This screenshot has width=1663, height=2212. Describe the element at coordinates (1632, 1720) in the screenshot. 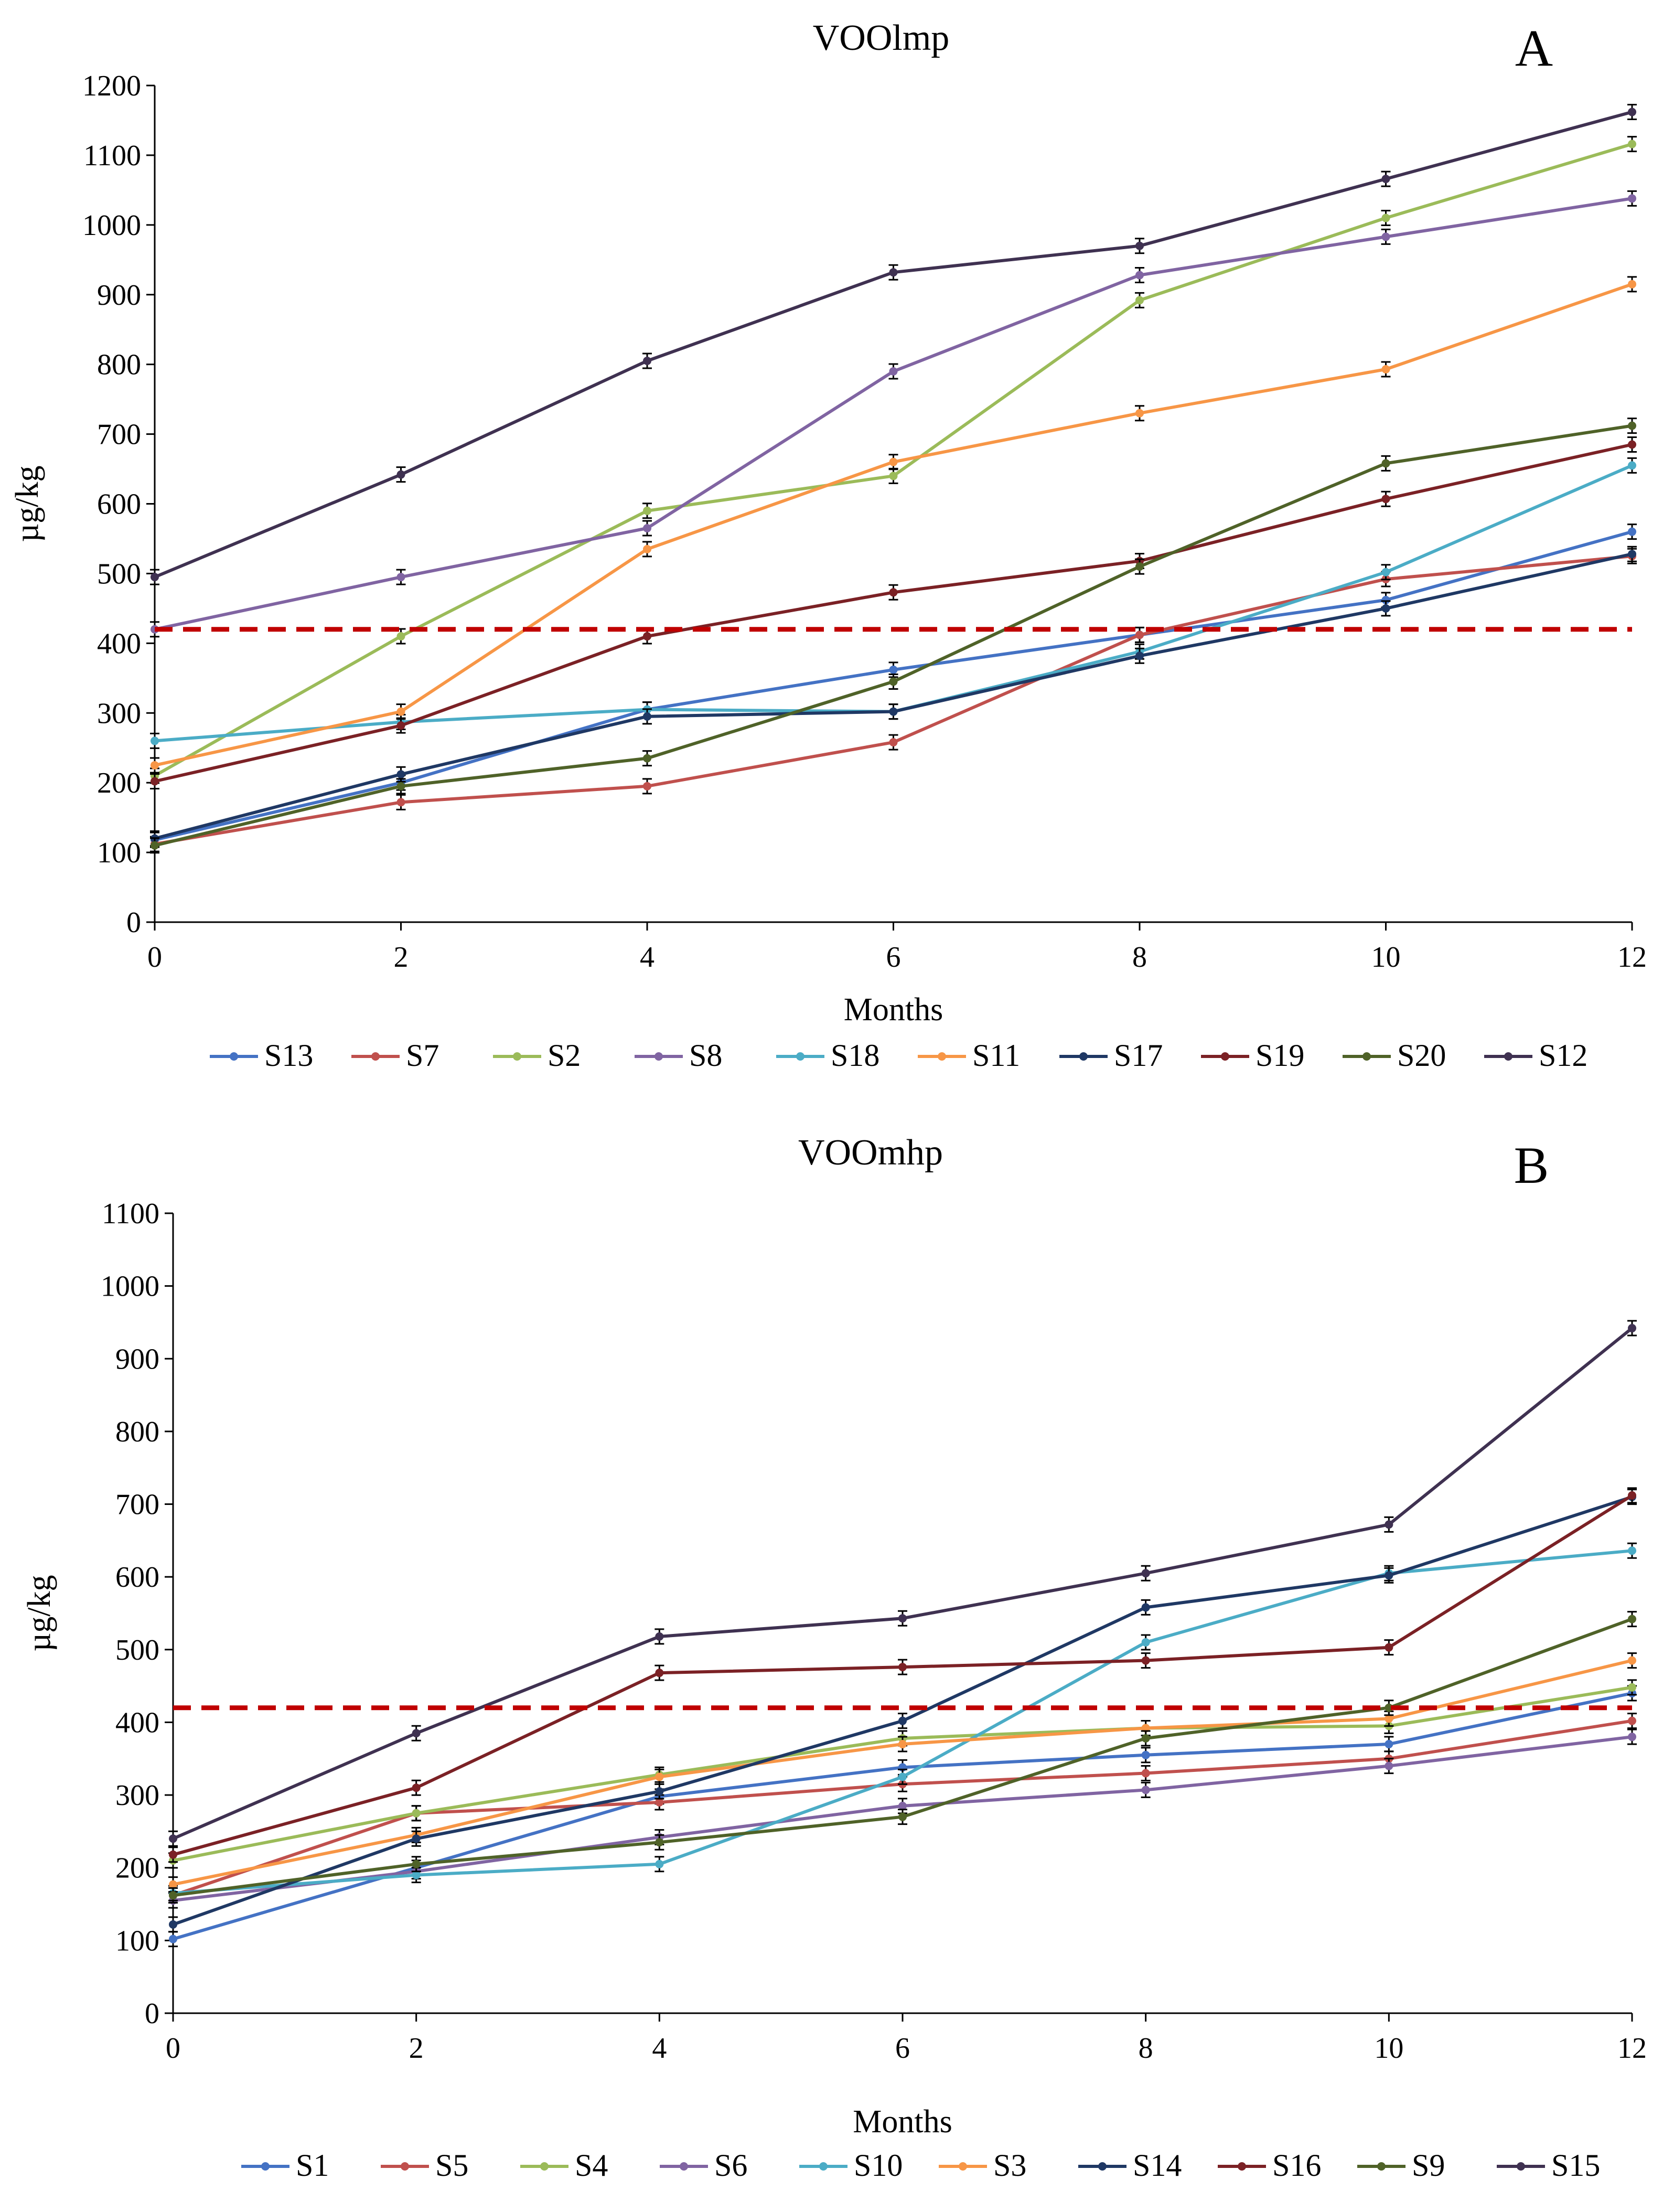

I see `data-point-S5` at that location.